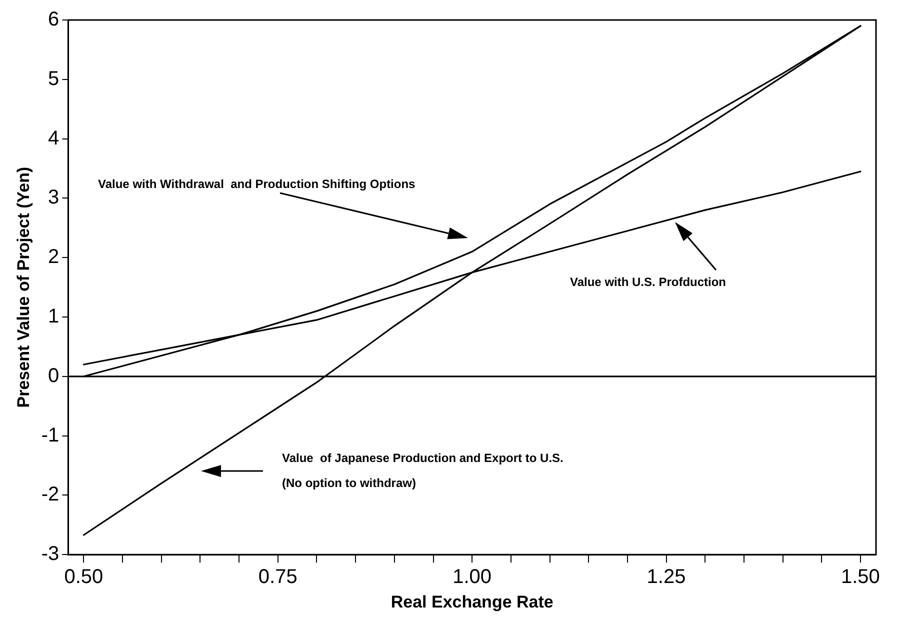  What do you see at coordinates (54, 197) in the screenshot?
I see `y-tick-label: 3` at bounding box center [54, 197].